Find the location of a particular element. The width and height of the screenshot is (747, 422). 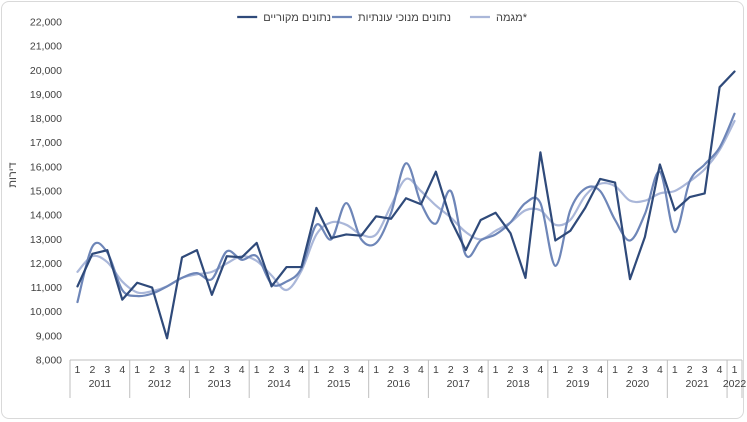

legend: נתונים מקוריים נתונים מנוכי עונתיות מגמה* is located at coordinates (382, 18).